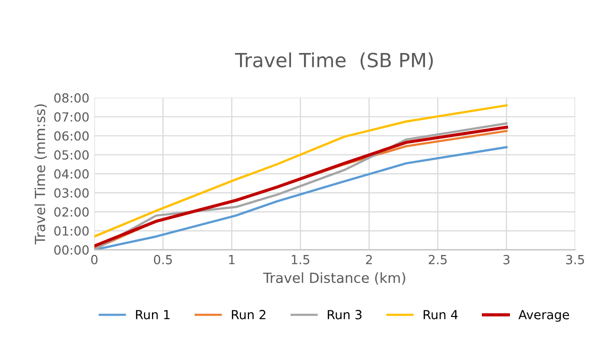  Describe the element at coordinates (71, 174) in the screenshot. I see `y-tick-label: 04:00` at that location.